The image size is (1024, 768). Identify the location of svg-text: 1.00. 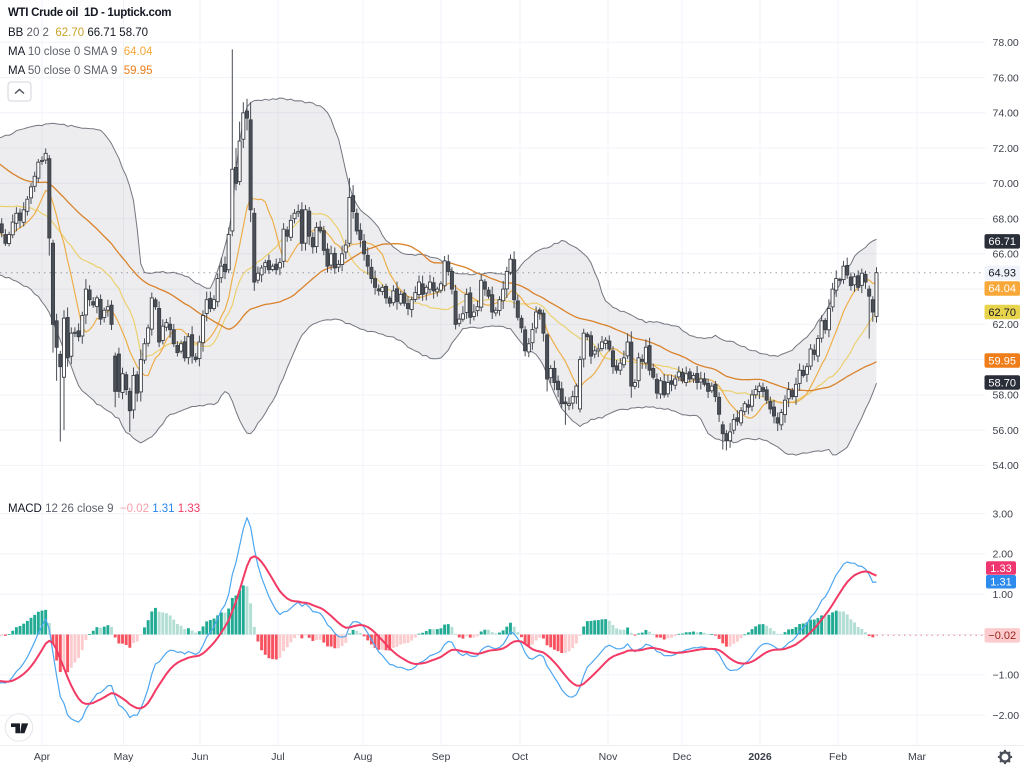
(1003, 595).